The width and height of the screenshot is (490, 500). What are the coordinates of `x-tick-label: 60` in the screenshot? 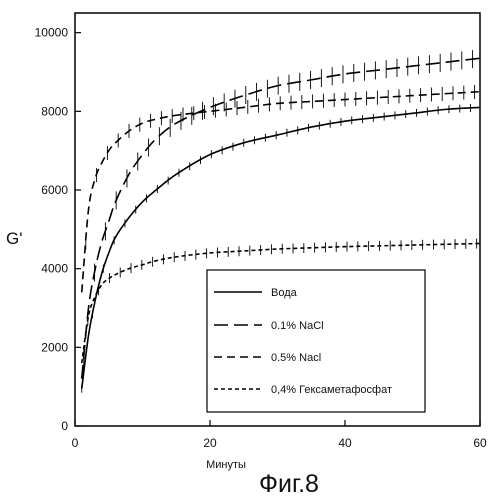 It's located at (480, 443).